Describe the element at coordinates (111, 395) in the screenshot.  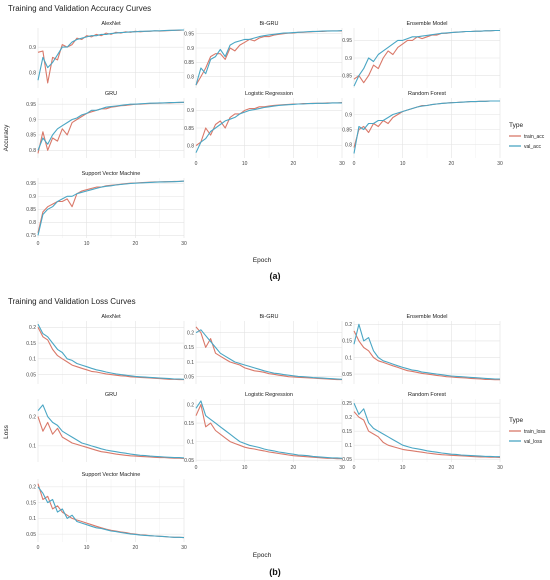
I see `loss-panel-title: GRU` at that location.